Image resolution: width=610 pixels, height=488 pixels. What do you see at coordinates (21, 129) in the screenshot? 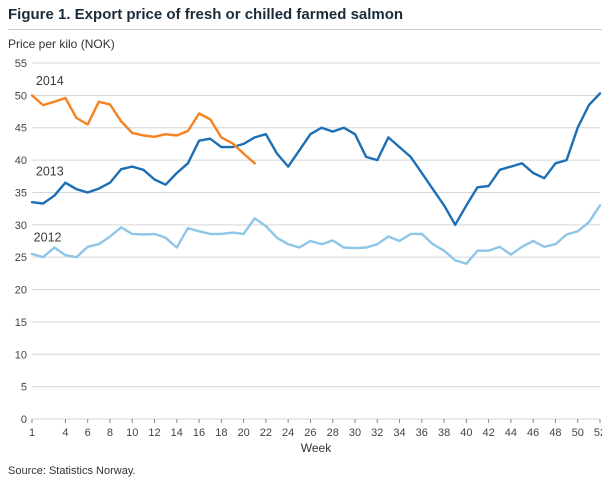
I see `y-tick-label: 45` at bounding box center [21, 129].